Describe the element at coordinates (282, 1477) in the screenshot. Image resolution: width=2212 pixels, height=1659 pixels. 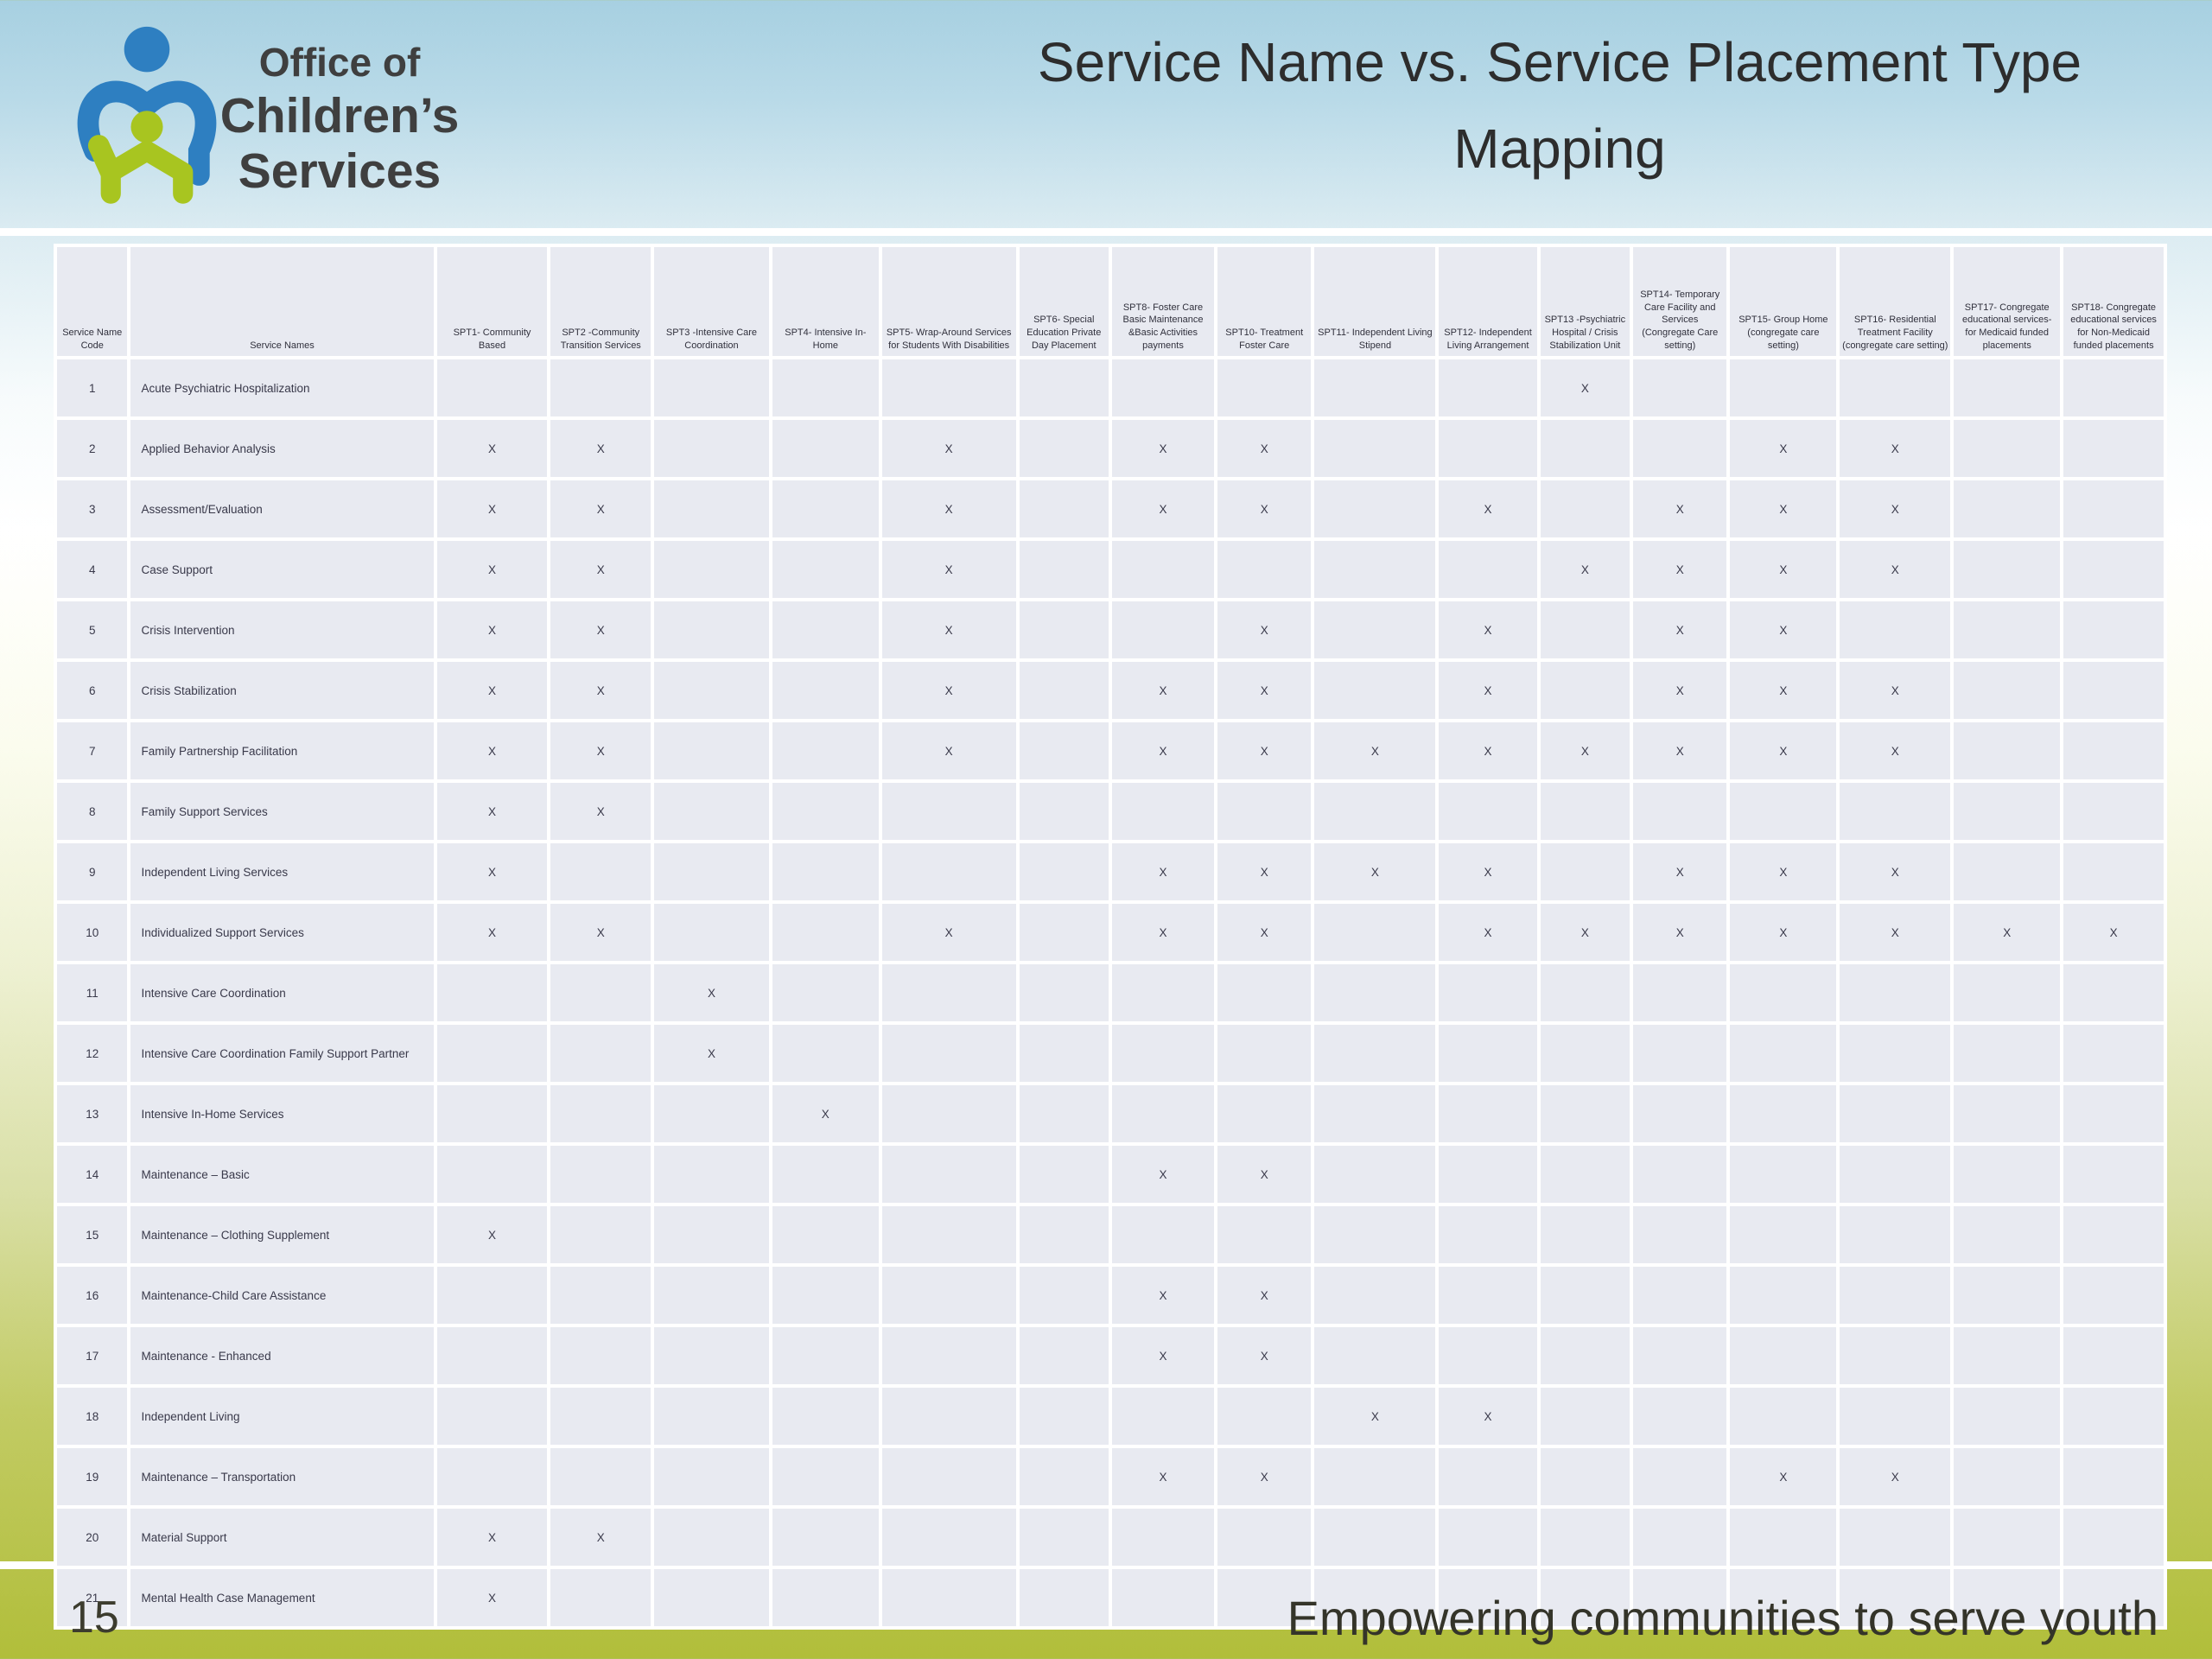
I see `service-name-cell: Maintenance – Transportation` at that location.